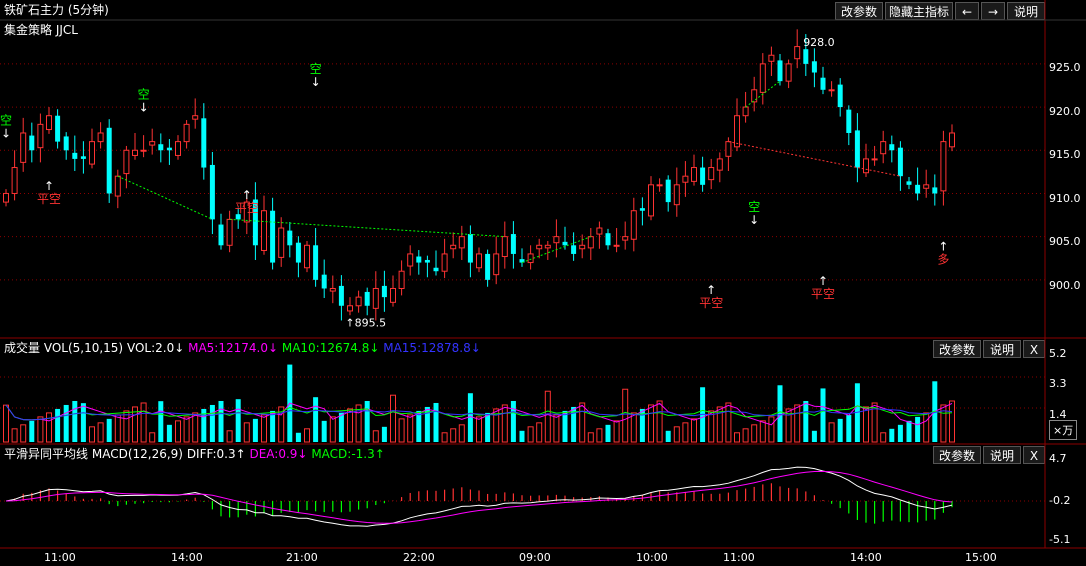  What do you see at coordinates (6, 121) in the screenshot?
I see `signal-label: 空` at bounding box center [6, 121].